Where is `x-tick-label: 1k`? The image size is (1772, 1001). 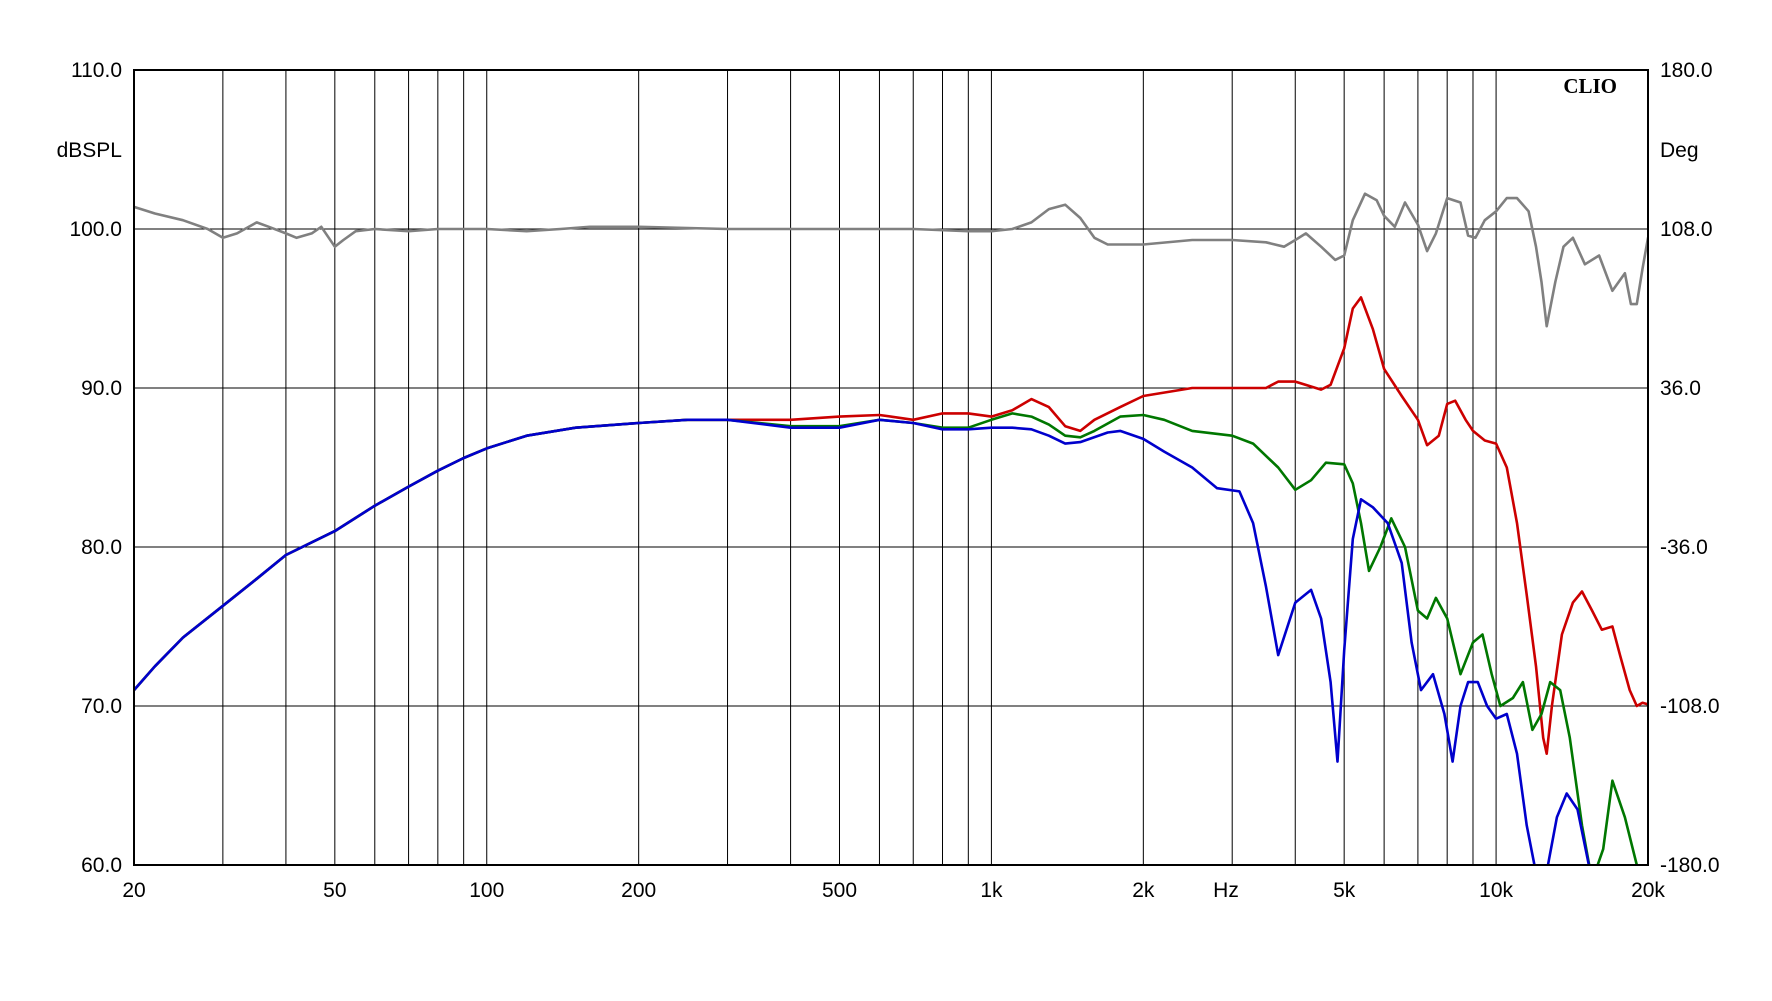
x-tick-label: 1k is located at coordinates (991, 890).